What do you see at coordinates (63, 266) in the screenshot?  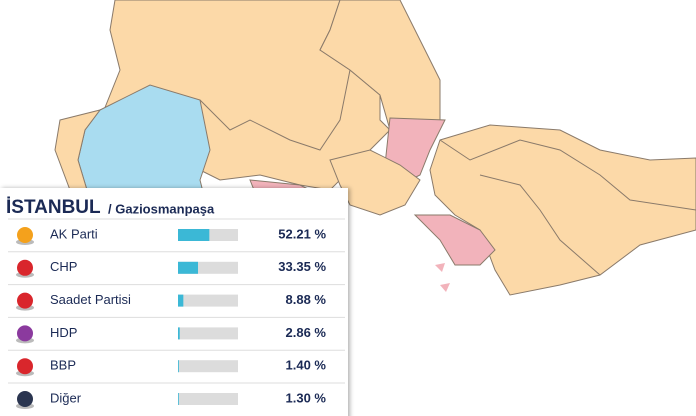 I see `party-name: CHP` at bounding box center [63, 266].